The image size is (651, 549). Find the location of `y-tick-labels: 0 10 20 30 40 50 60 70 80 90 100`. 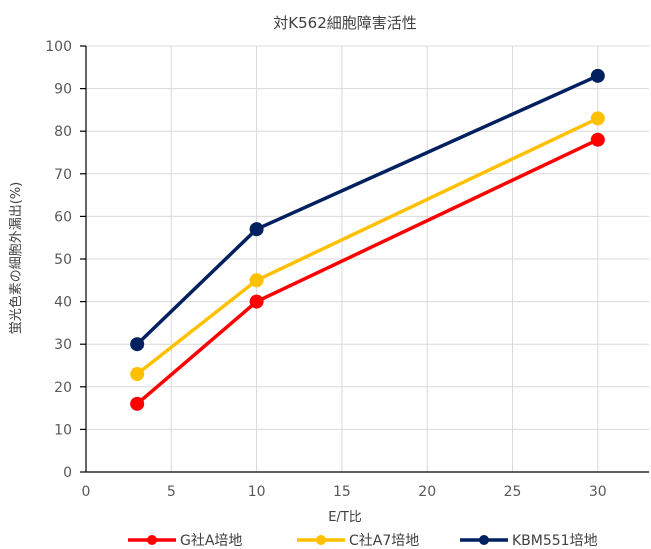

y-tick-labels: 0 10 20 30 40 50 60 70 80 90 100 is located at coordinates (58, 260).